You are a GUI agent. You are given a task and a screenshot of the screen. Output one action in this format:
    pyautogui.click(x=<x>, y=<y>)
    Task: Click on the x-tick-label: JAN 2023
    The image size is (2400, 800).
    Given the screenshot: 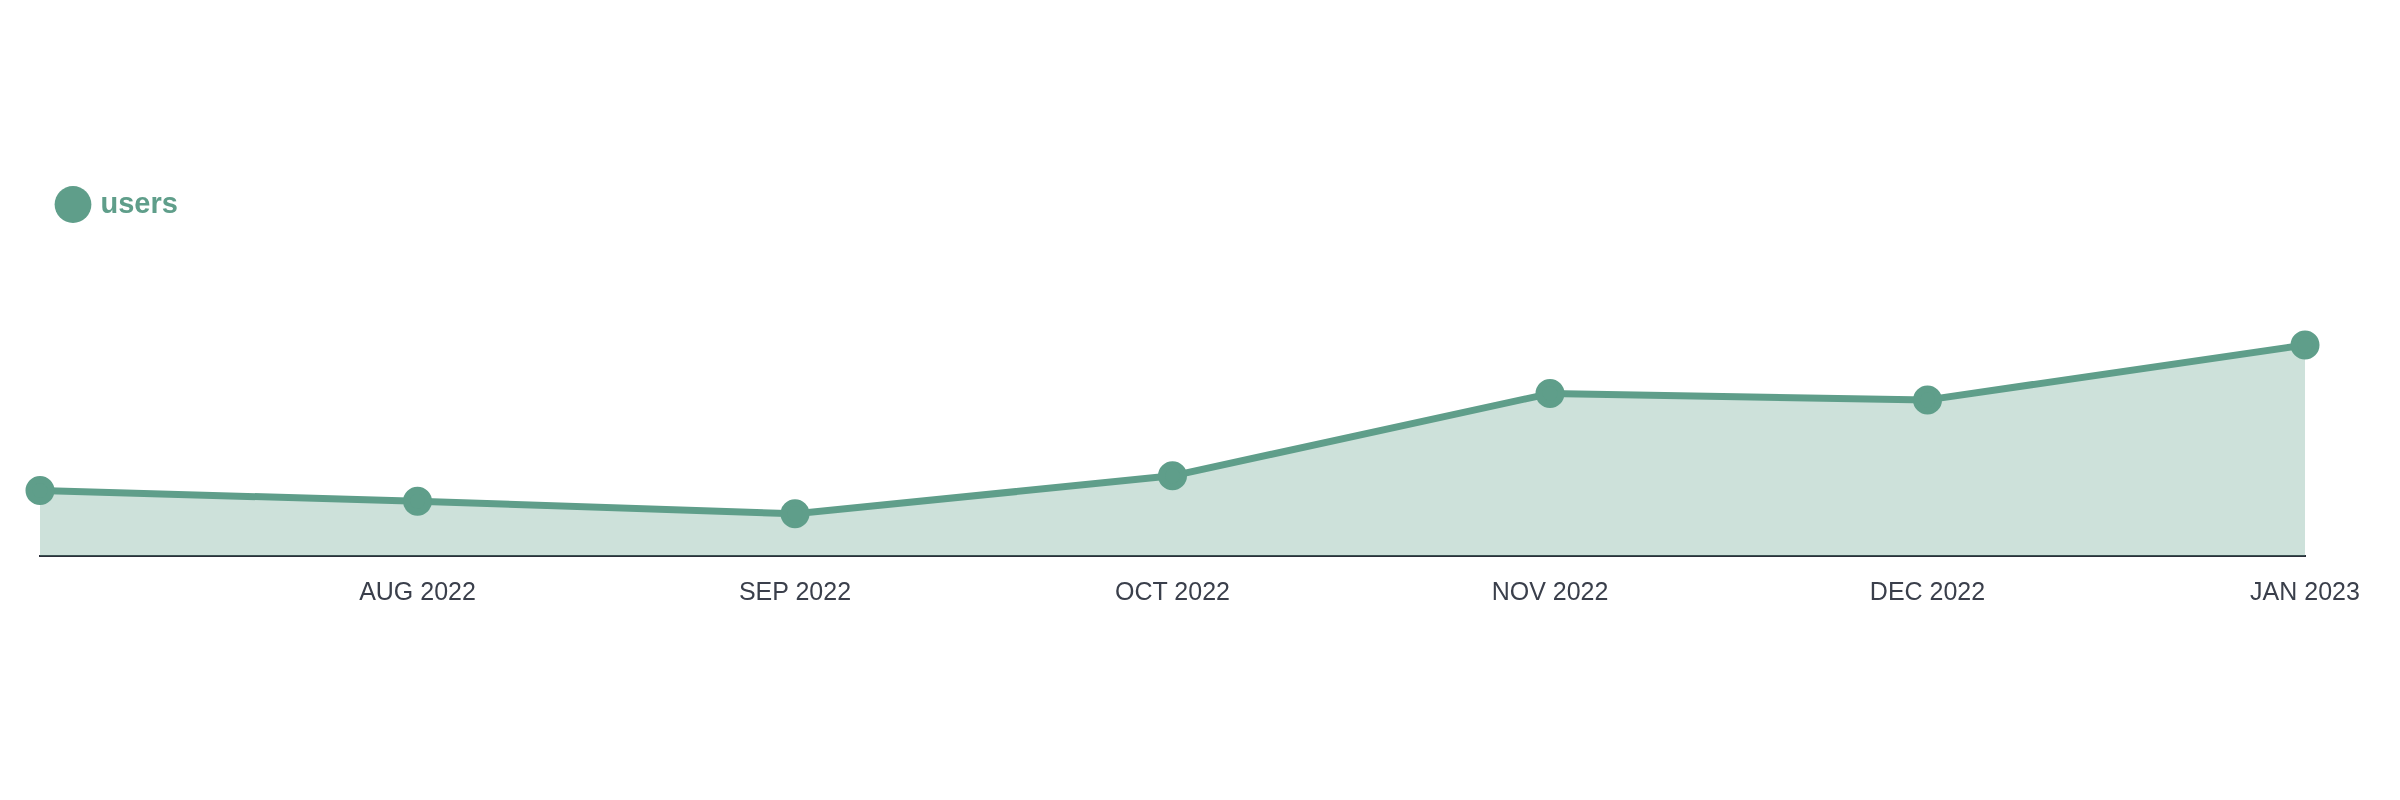 What is the action you would take?
    pyautogui.click(x=2305, y=590)
    